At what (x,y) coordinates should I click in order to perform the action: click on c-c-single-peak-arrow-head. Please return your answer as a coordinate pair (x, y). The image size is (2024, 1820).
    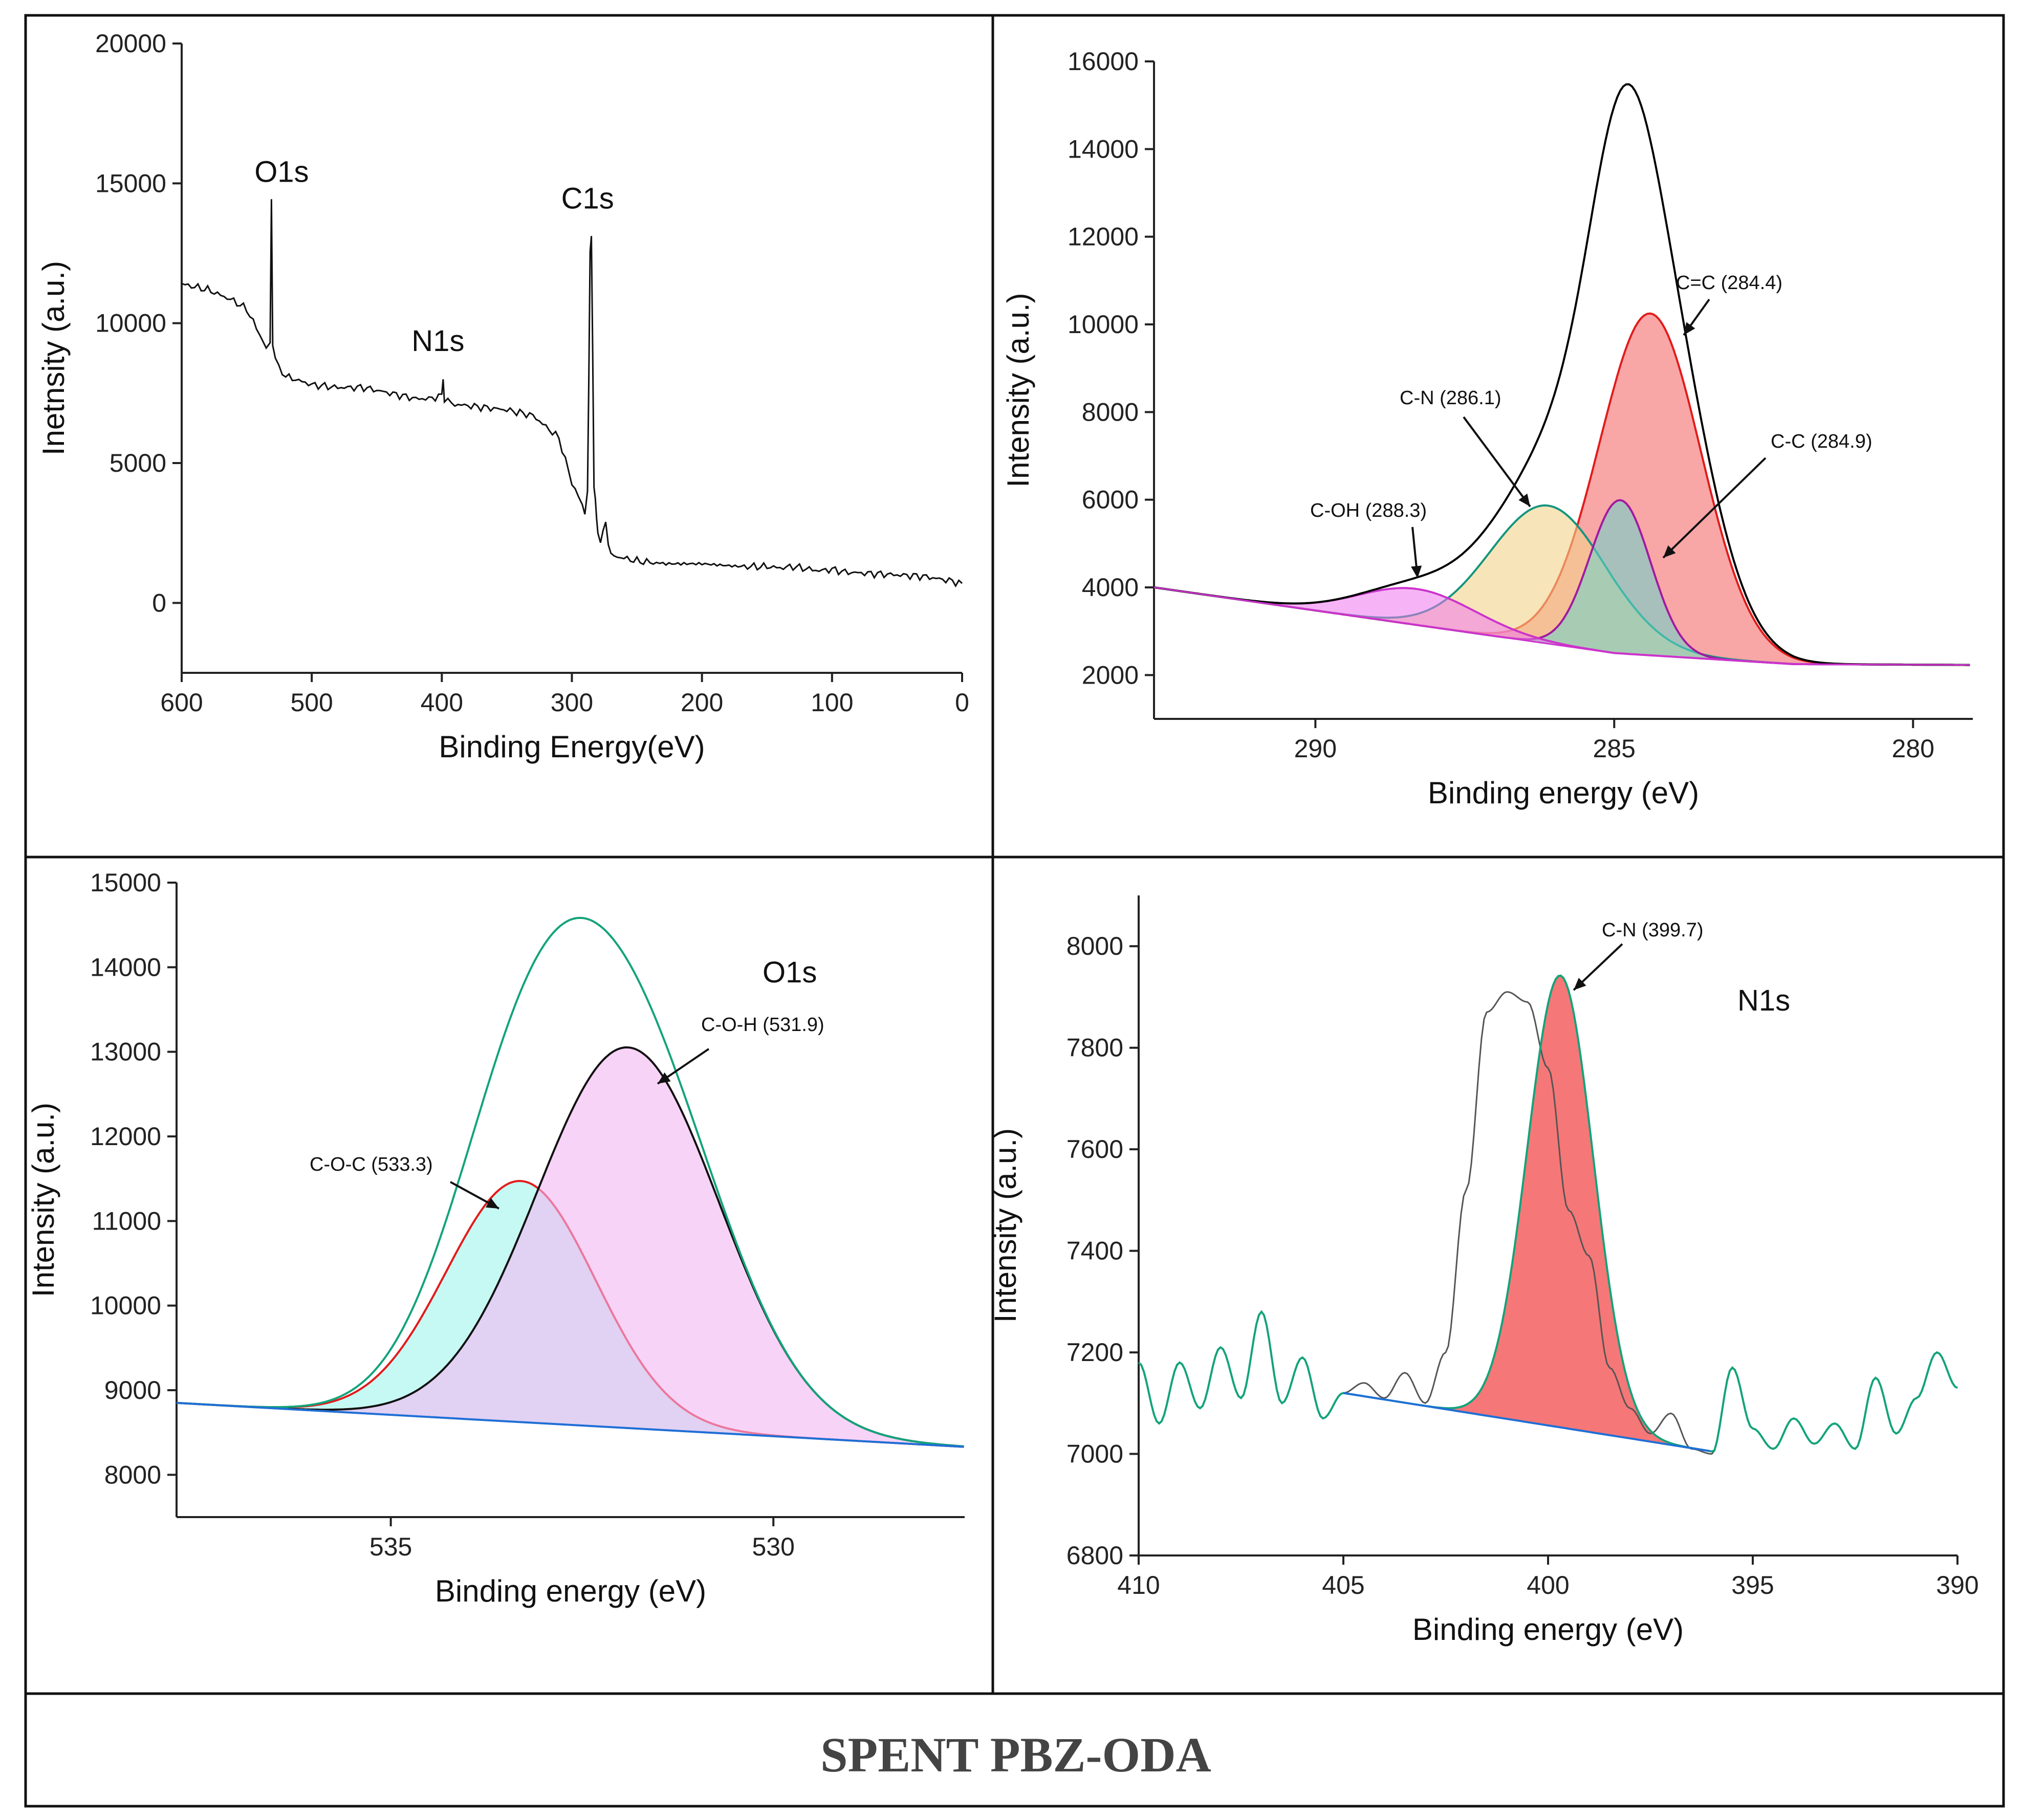
    Looking at the image, I should click on (1669, 551).